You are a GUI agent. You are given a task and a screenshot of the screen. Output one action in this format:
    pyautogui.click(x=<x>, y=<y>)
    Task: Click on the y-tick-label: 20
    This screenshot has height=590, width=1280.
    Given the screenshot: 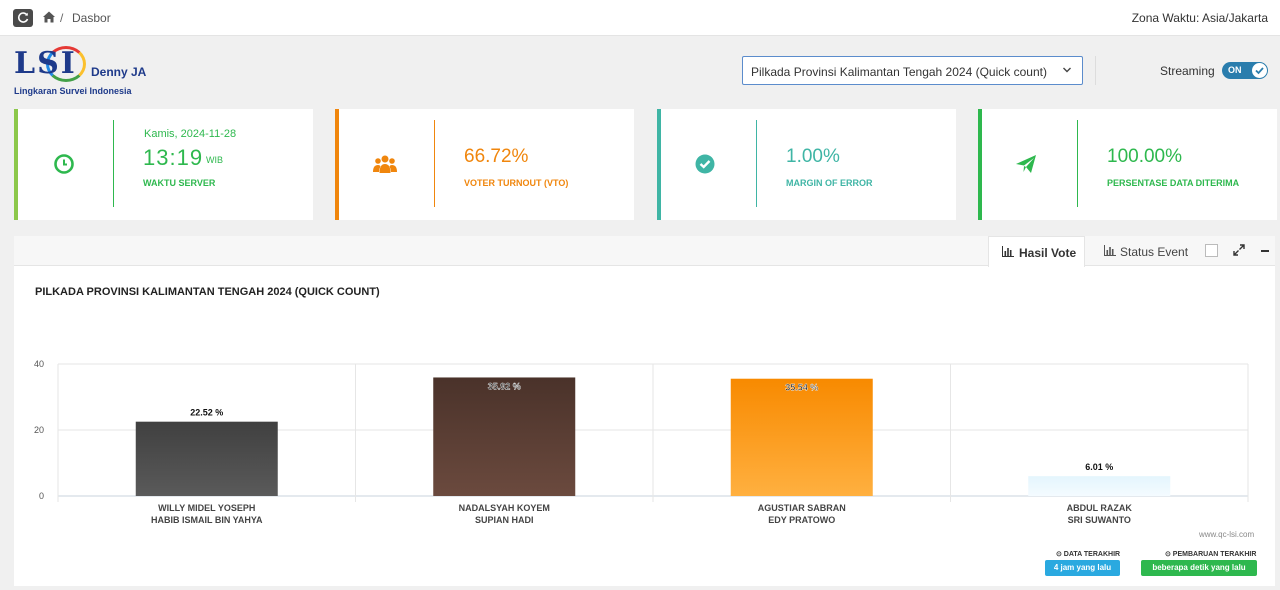 What is the action you would take?
    pyautogui.click(x=39, y=430)
    